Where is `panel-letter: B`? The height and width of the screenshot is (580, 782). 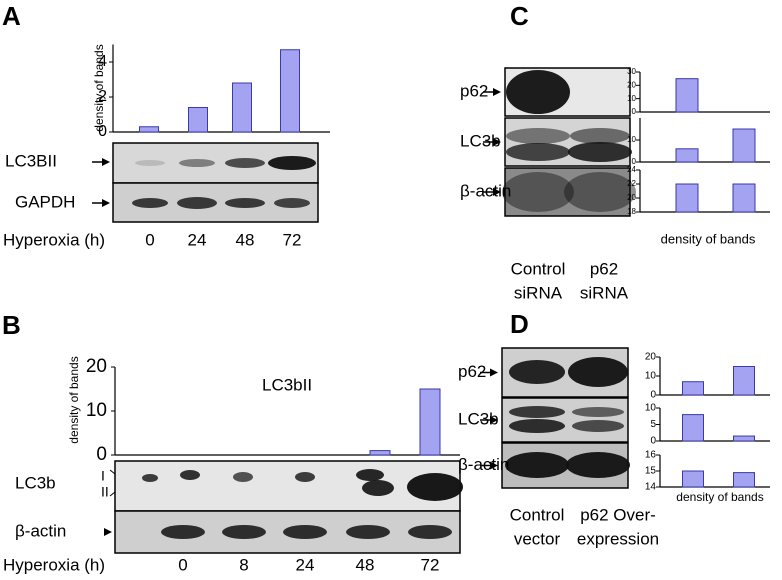
panel-letter: B is located at coordinates (11, 325).